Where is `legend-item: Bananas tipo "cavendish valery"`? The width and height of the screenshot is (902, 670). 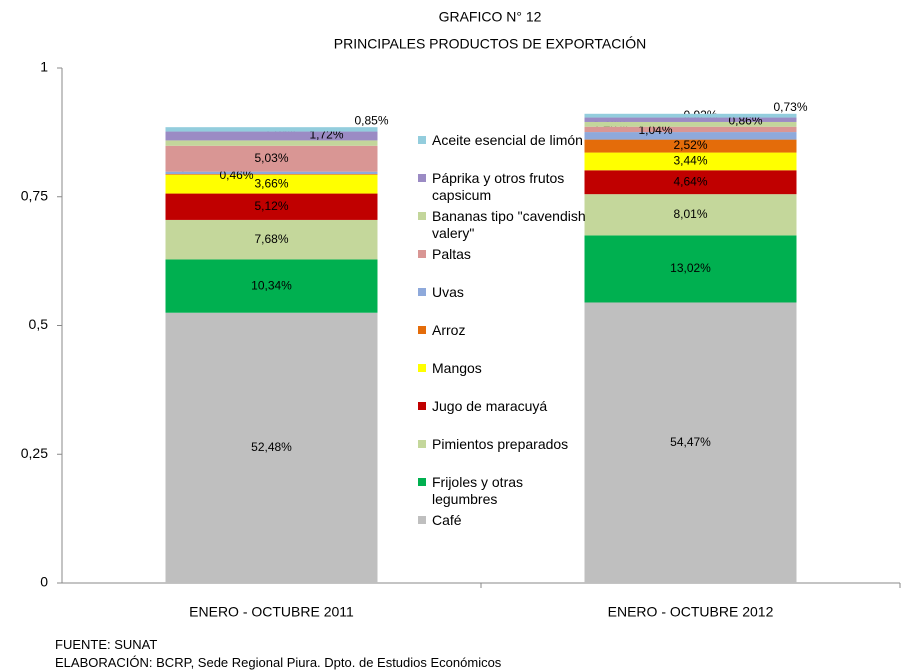 legend-item: Bananas tipo "cavendish valery" is located at coordinates (505, 225).